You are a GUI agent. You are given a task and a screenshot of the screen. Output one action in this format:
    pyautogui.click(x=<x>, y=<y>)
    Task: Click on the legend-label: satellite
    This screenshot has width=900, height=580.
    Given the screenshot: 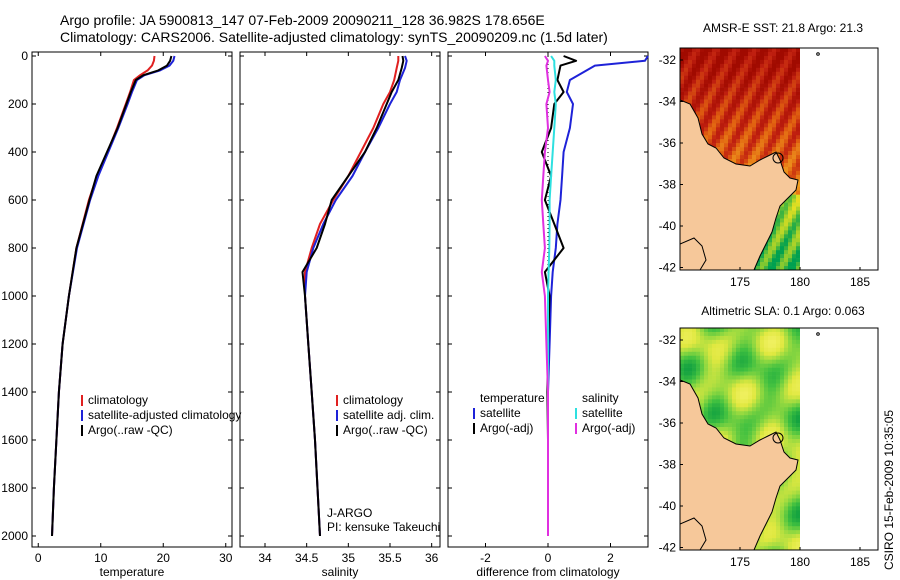 What is the action you would take?
    pyautogui.click(x=500, y=413)
    